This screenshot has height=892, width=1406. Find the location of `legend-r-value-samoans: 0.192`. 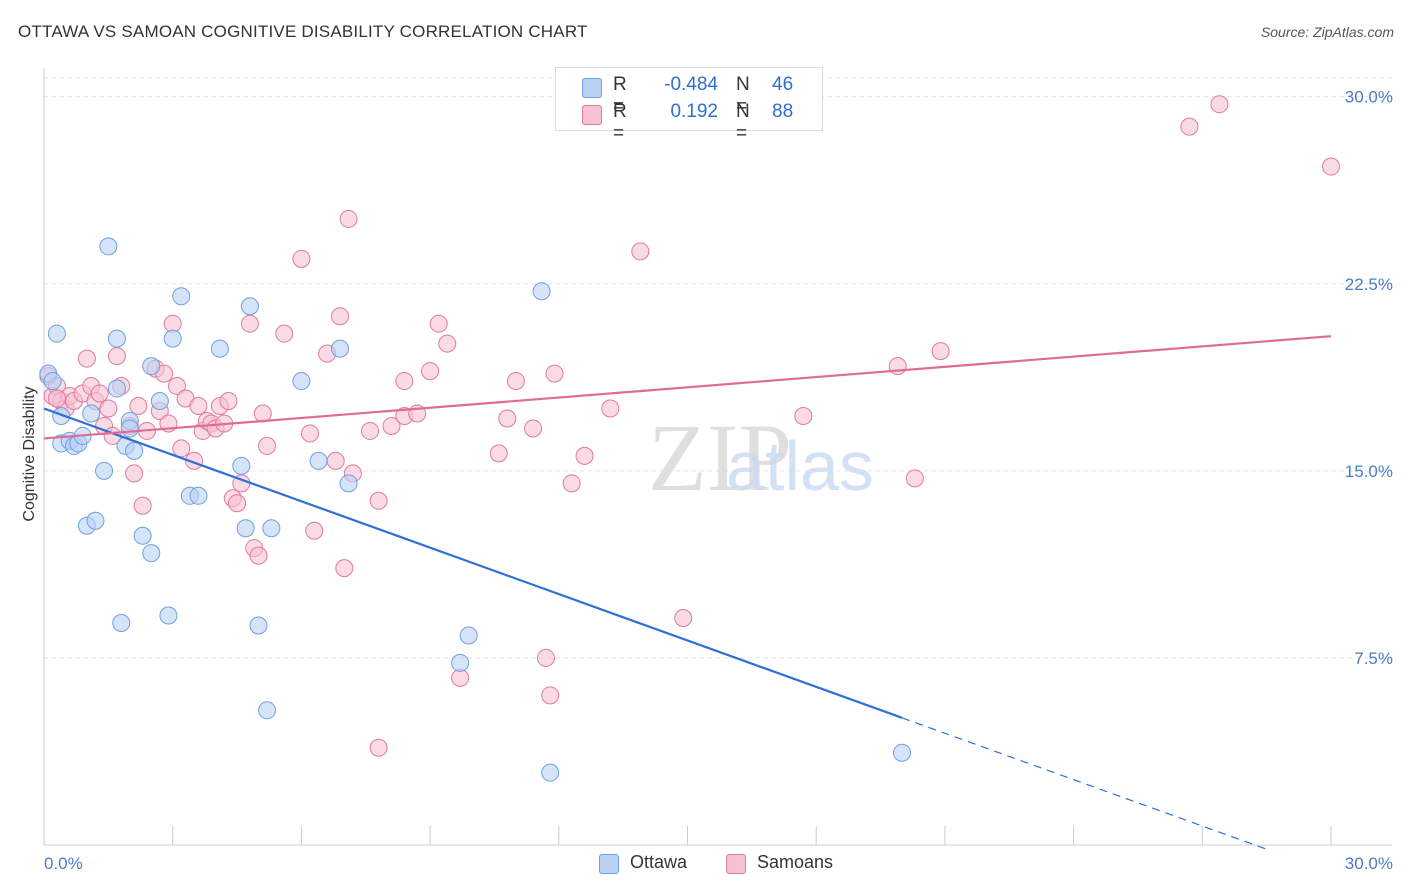

legend-r-value-samoans: 0.192 is located at coordinates (694, 111).